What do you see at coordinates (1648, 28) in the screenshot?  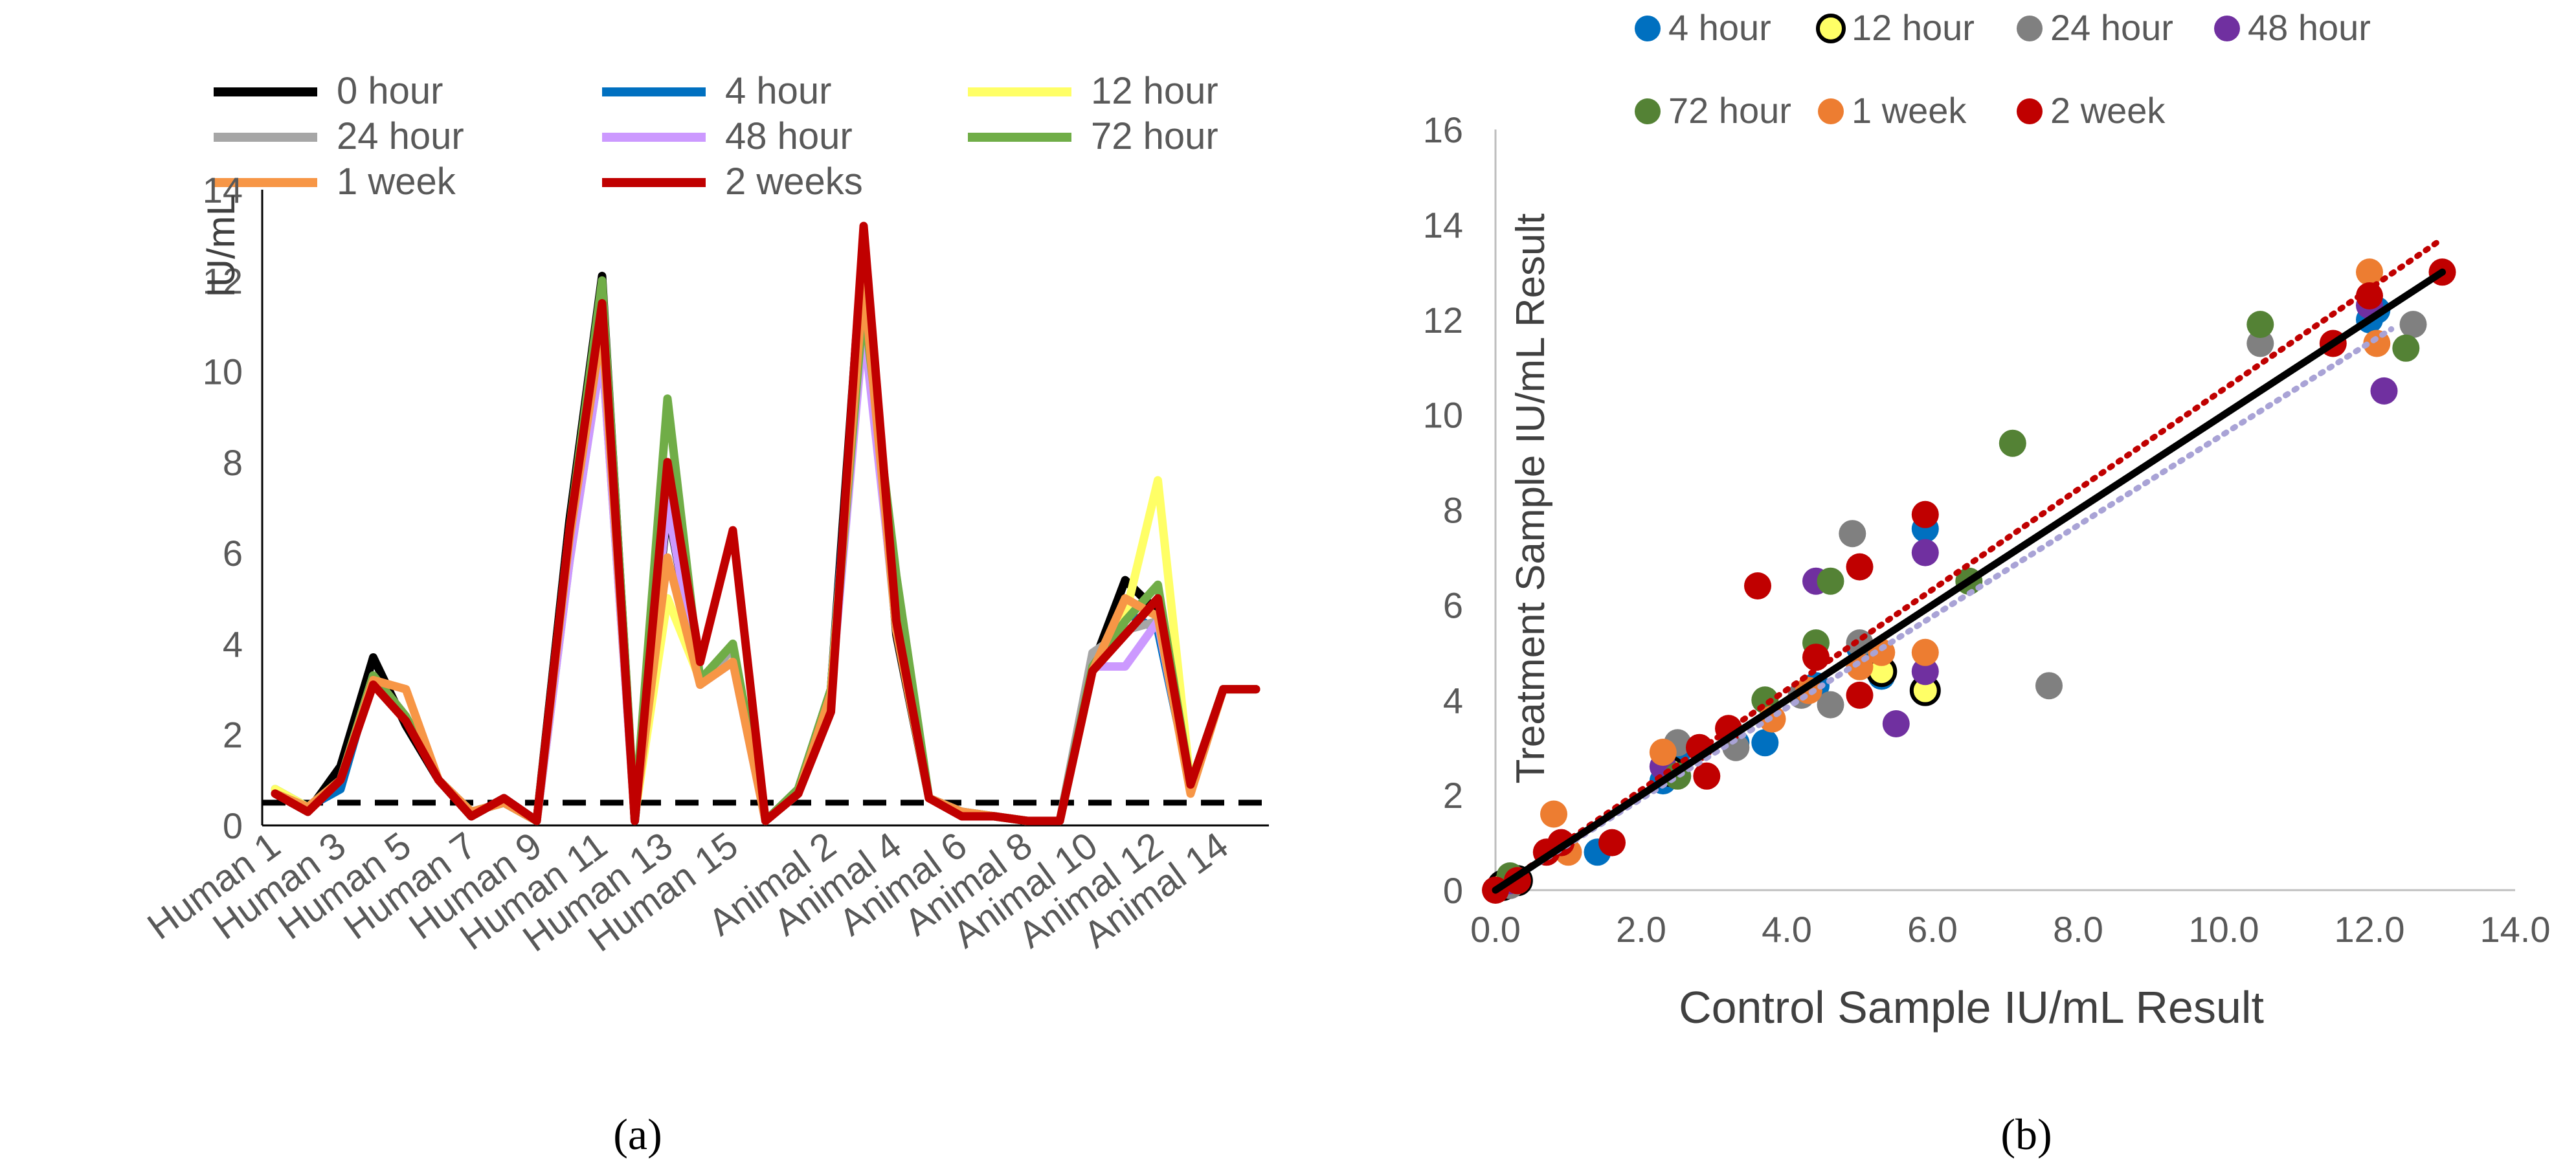 I see `legend-marker-4-hour` at bounding box center [1648, 28].